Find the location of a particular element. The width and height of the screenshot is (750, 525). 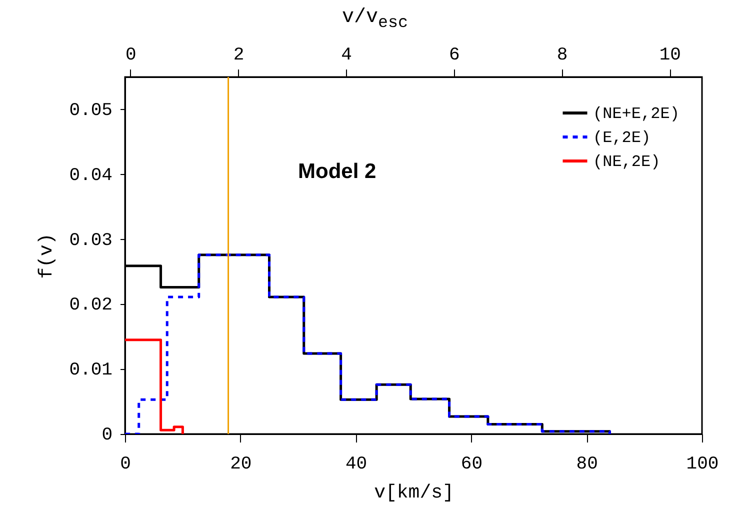

x-tick-label: 100 is located at coordinates (702, 464).